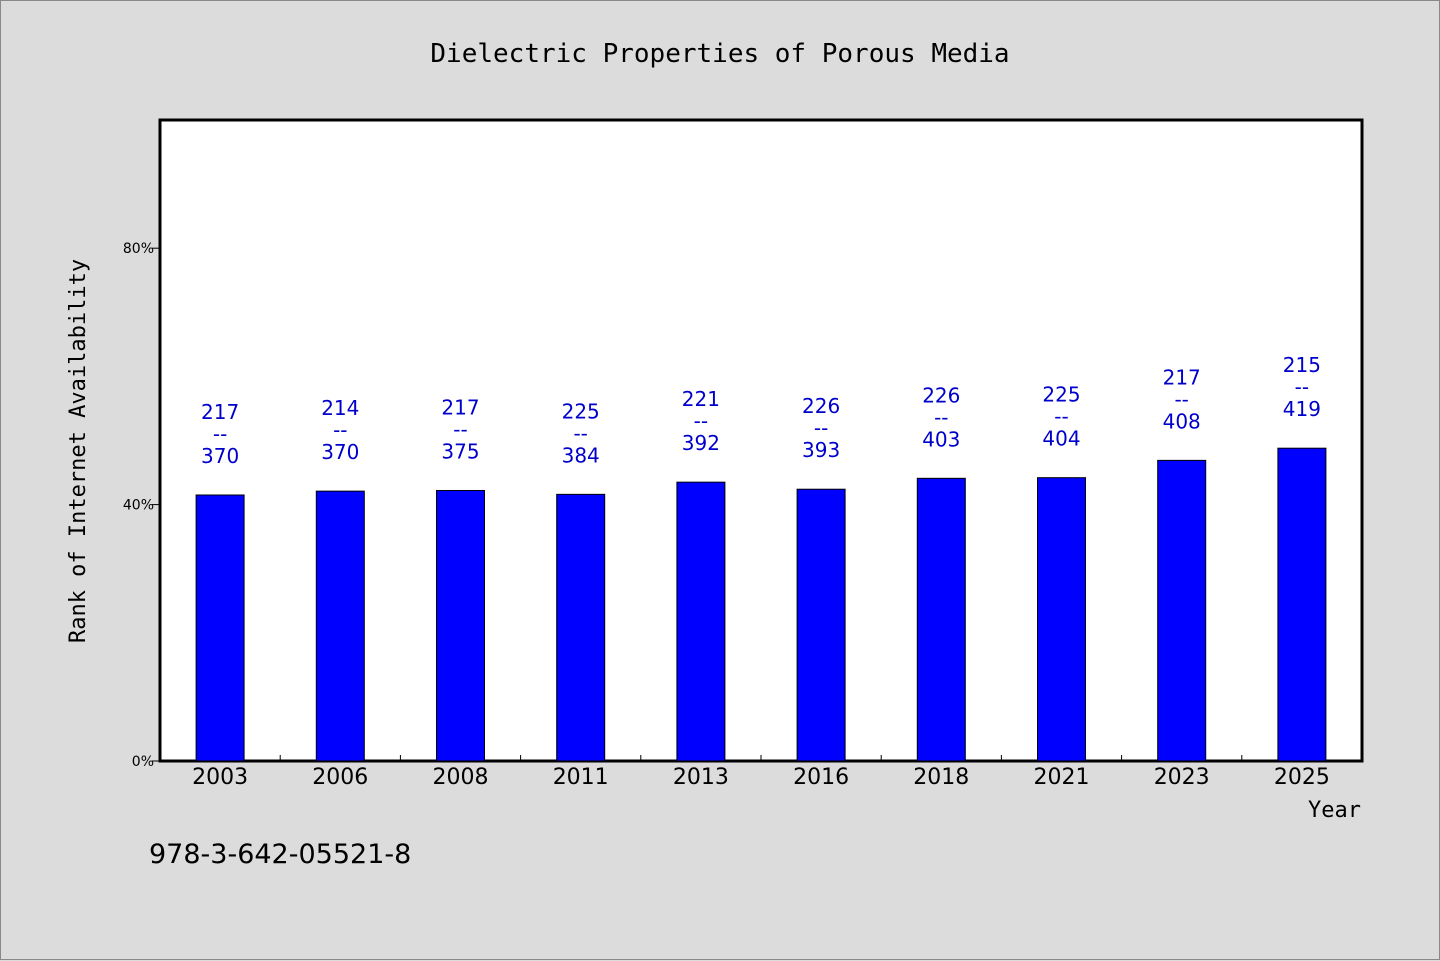 This screenshot has height=961, width=1440. What do you see at coordinates (701, 443) in the screenshot?
I see `data-label: 392` at bounding box center [701, 443].